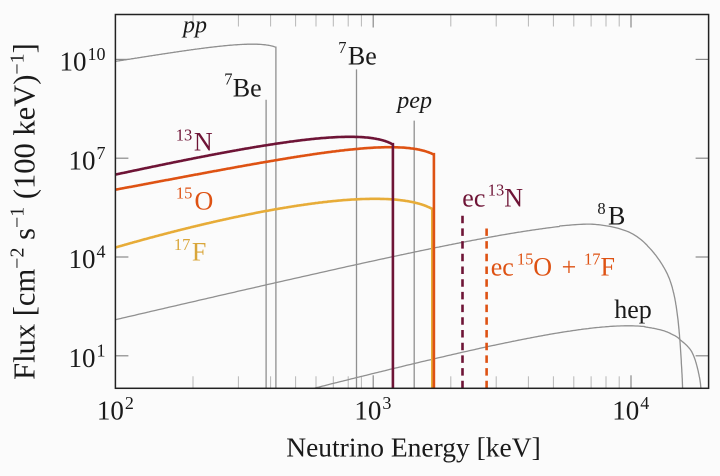 This screenshot has width=720, height=476. What do you see at coordinates (129, 403) in the screenshot?
I see `svg-text: 2` at bounding box center [129, 403].